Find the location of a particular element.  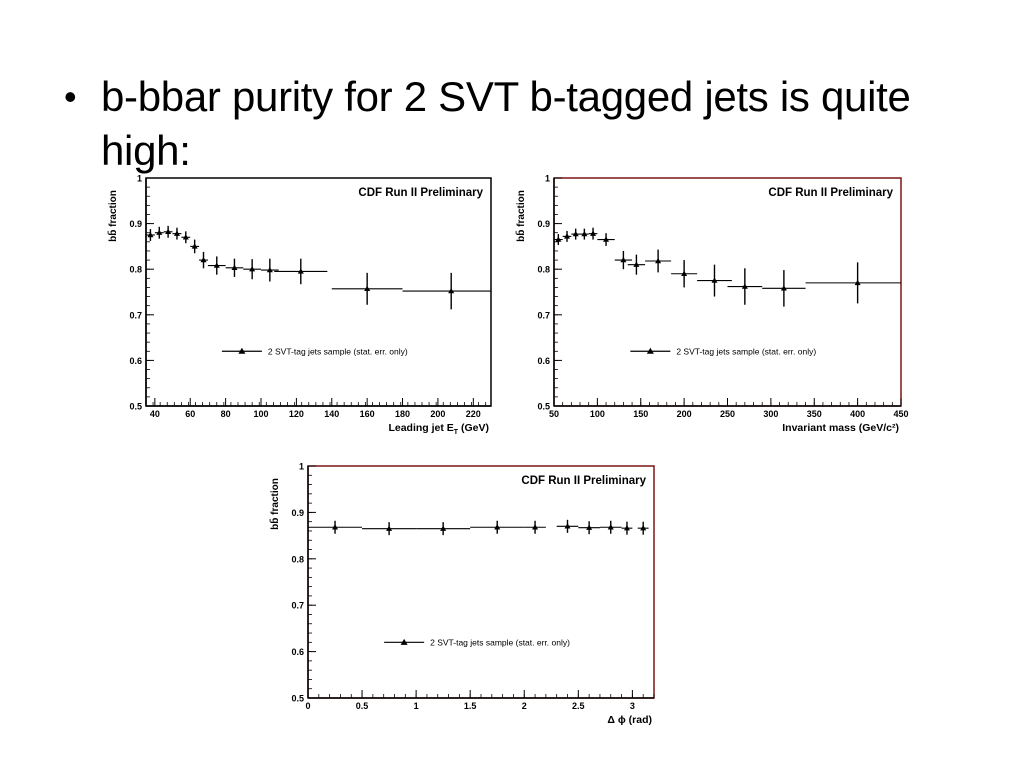

x-axis-label: Invariant mass (GeV/c²) is located at coordinates (840, 428).